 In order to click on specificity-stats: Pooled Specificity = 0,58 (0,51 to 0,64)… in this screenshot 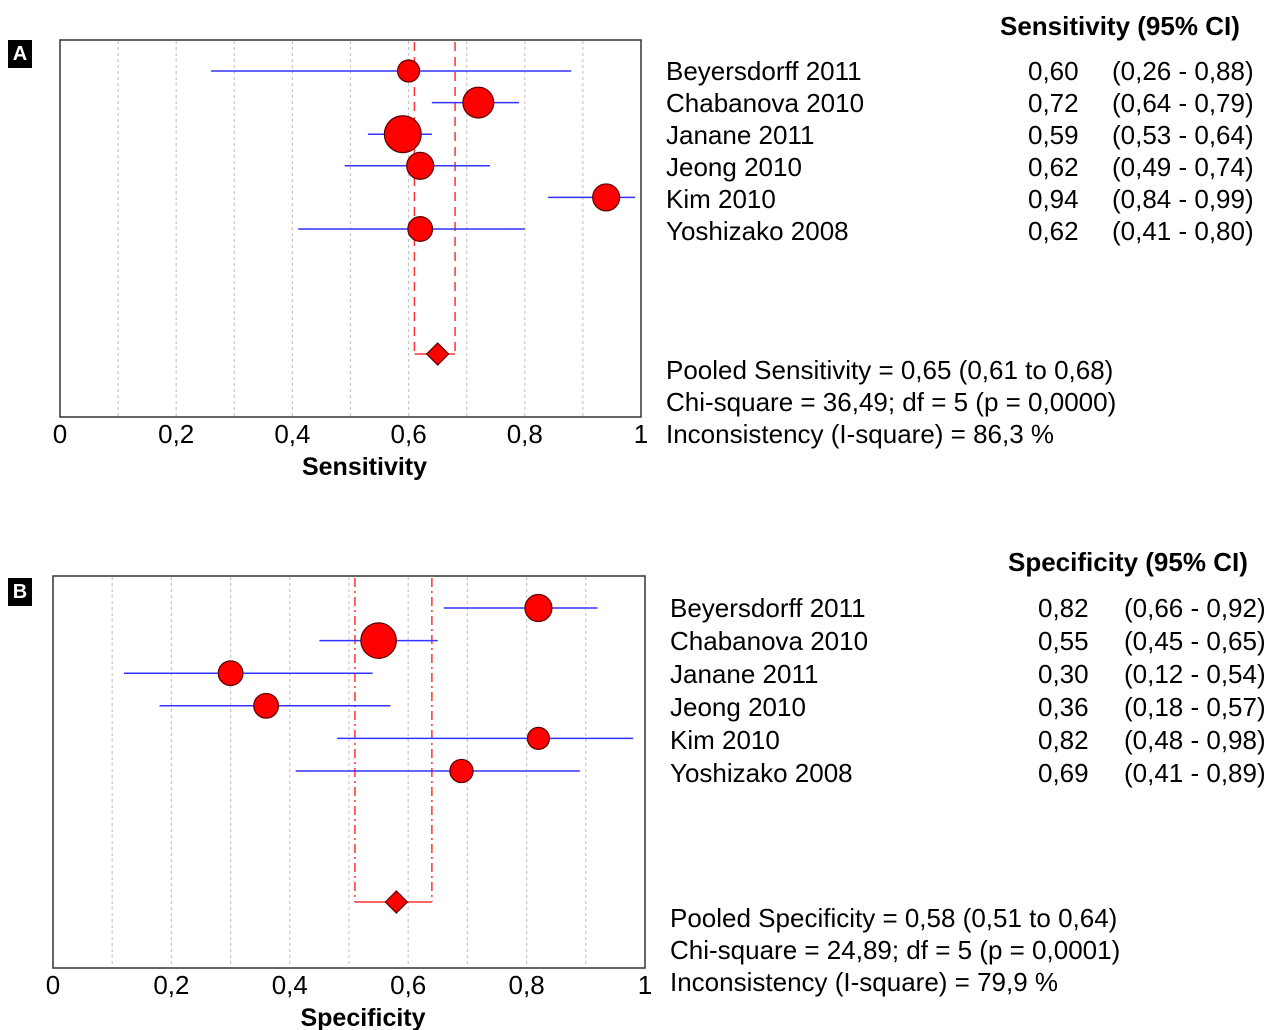, I will do `click(895, 950)`.